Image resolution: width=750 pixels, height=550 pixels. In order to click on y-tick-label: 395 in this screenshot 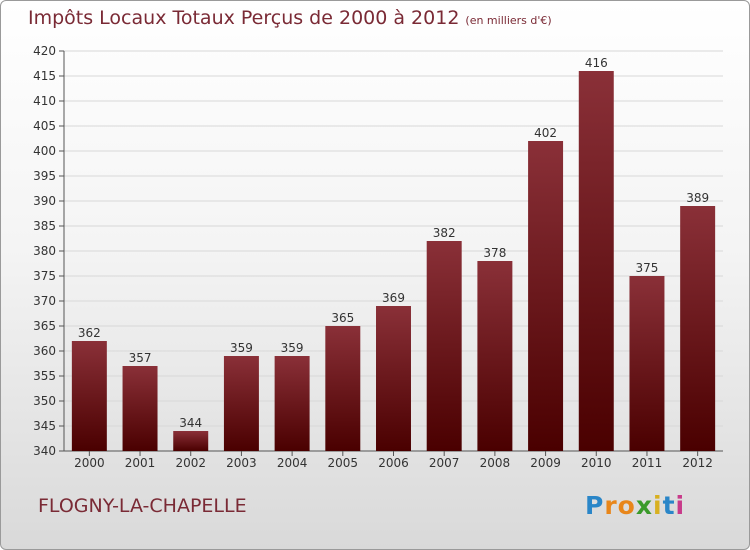, I will do `click(44, 176)`.